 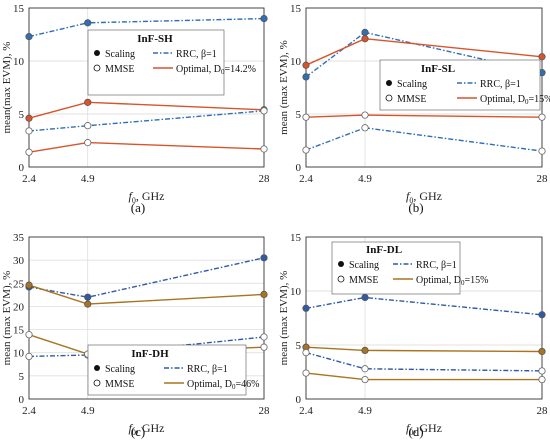 What do you see at coordinates (97, 383) in the screenshot?
I see `legend-marker-open` at bounding box center [97, 383].